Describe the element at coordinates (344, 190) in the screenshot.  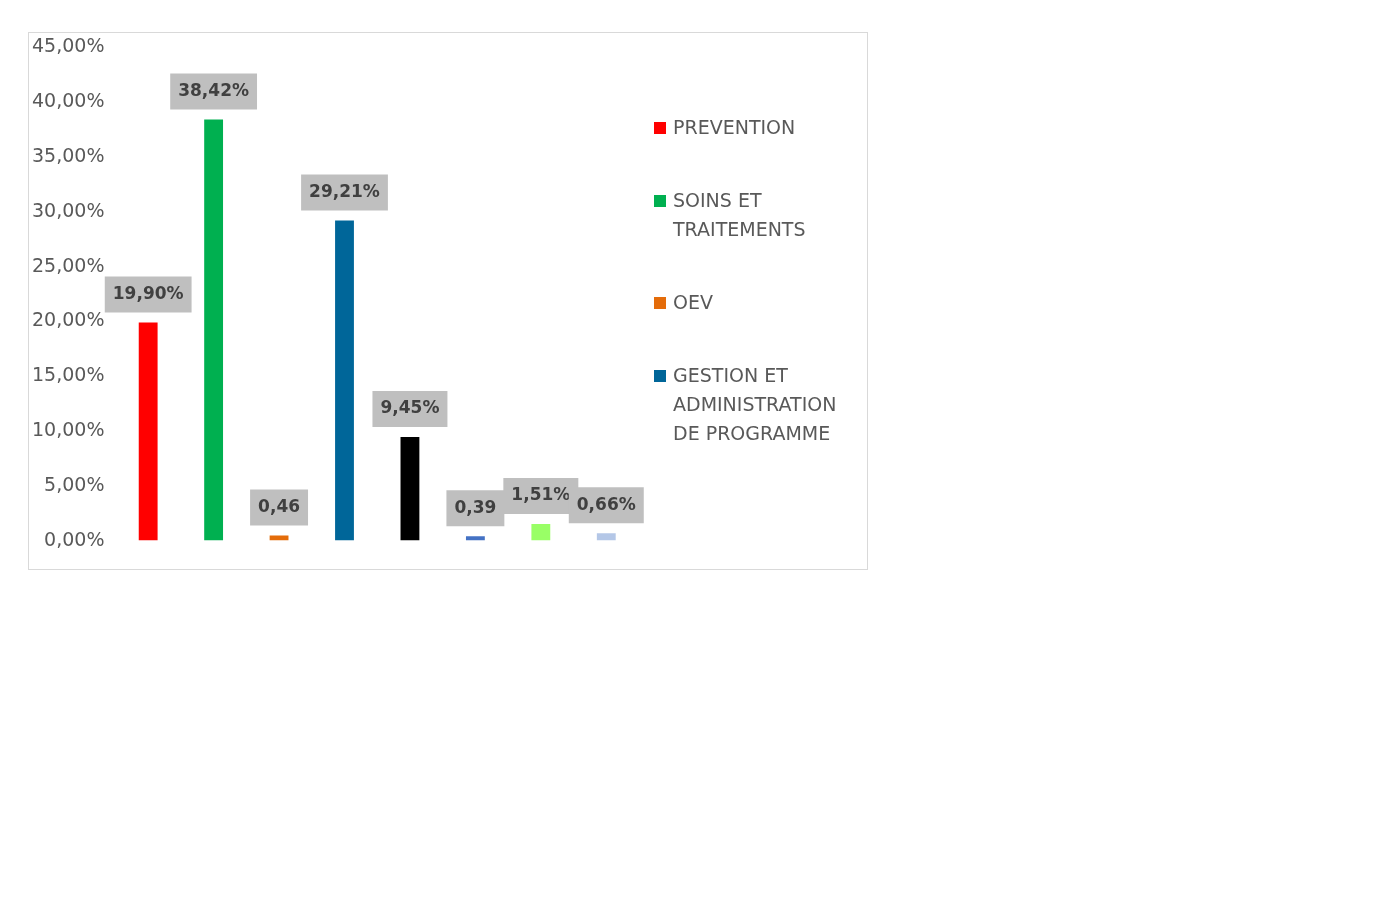
I see `data-label: 29,21%` at that location.